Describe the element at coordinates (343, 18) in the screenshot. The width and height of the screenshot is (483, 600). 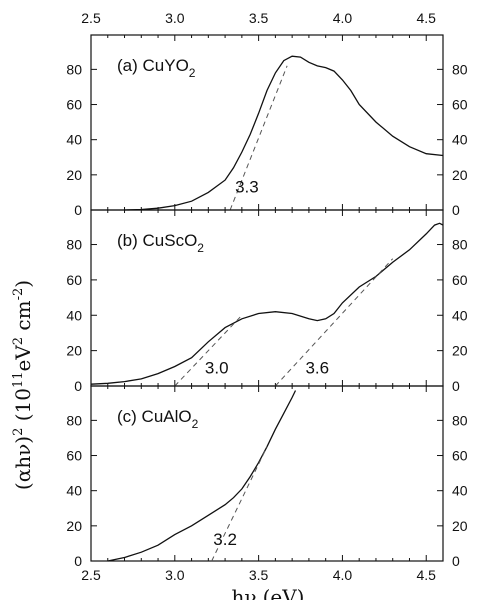
I see `x-tick-label-top: 4.0` at that location.